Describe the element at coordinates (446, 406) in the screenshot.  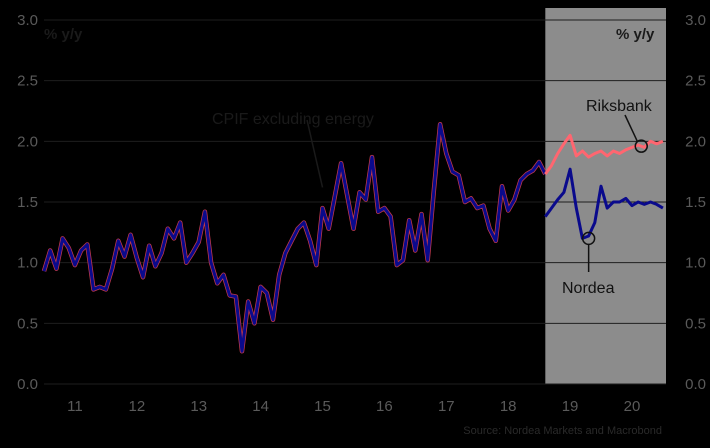
I see `x-tick-label: 17` at that location.